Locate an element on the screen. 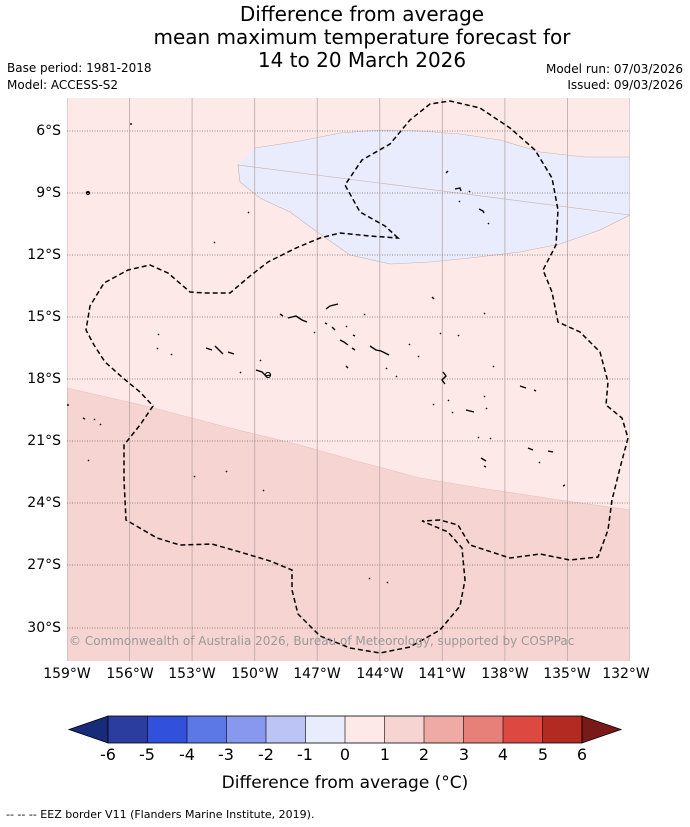 This screenshot has height=827, width=690. model-label: Model: ACCESS-S2 is located at coordinates (63, 85).